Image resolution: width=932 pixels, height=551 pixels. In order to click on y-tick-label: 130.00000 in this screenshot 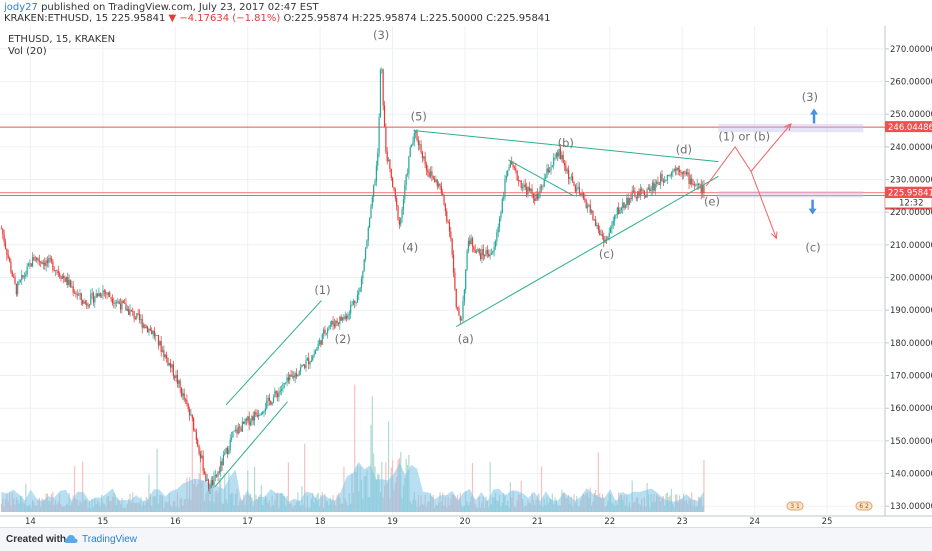, I will do `click(911, 507)`.